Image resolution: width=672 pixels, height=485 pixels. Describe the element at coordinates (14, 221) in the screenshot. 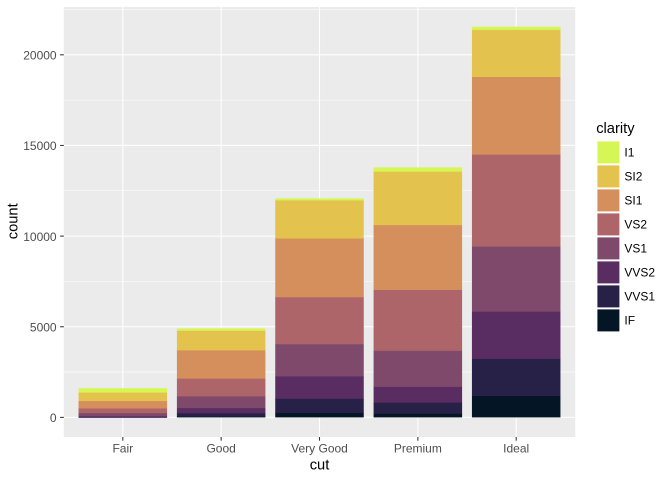

I see `svg-text: count` at that location.